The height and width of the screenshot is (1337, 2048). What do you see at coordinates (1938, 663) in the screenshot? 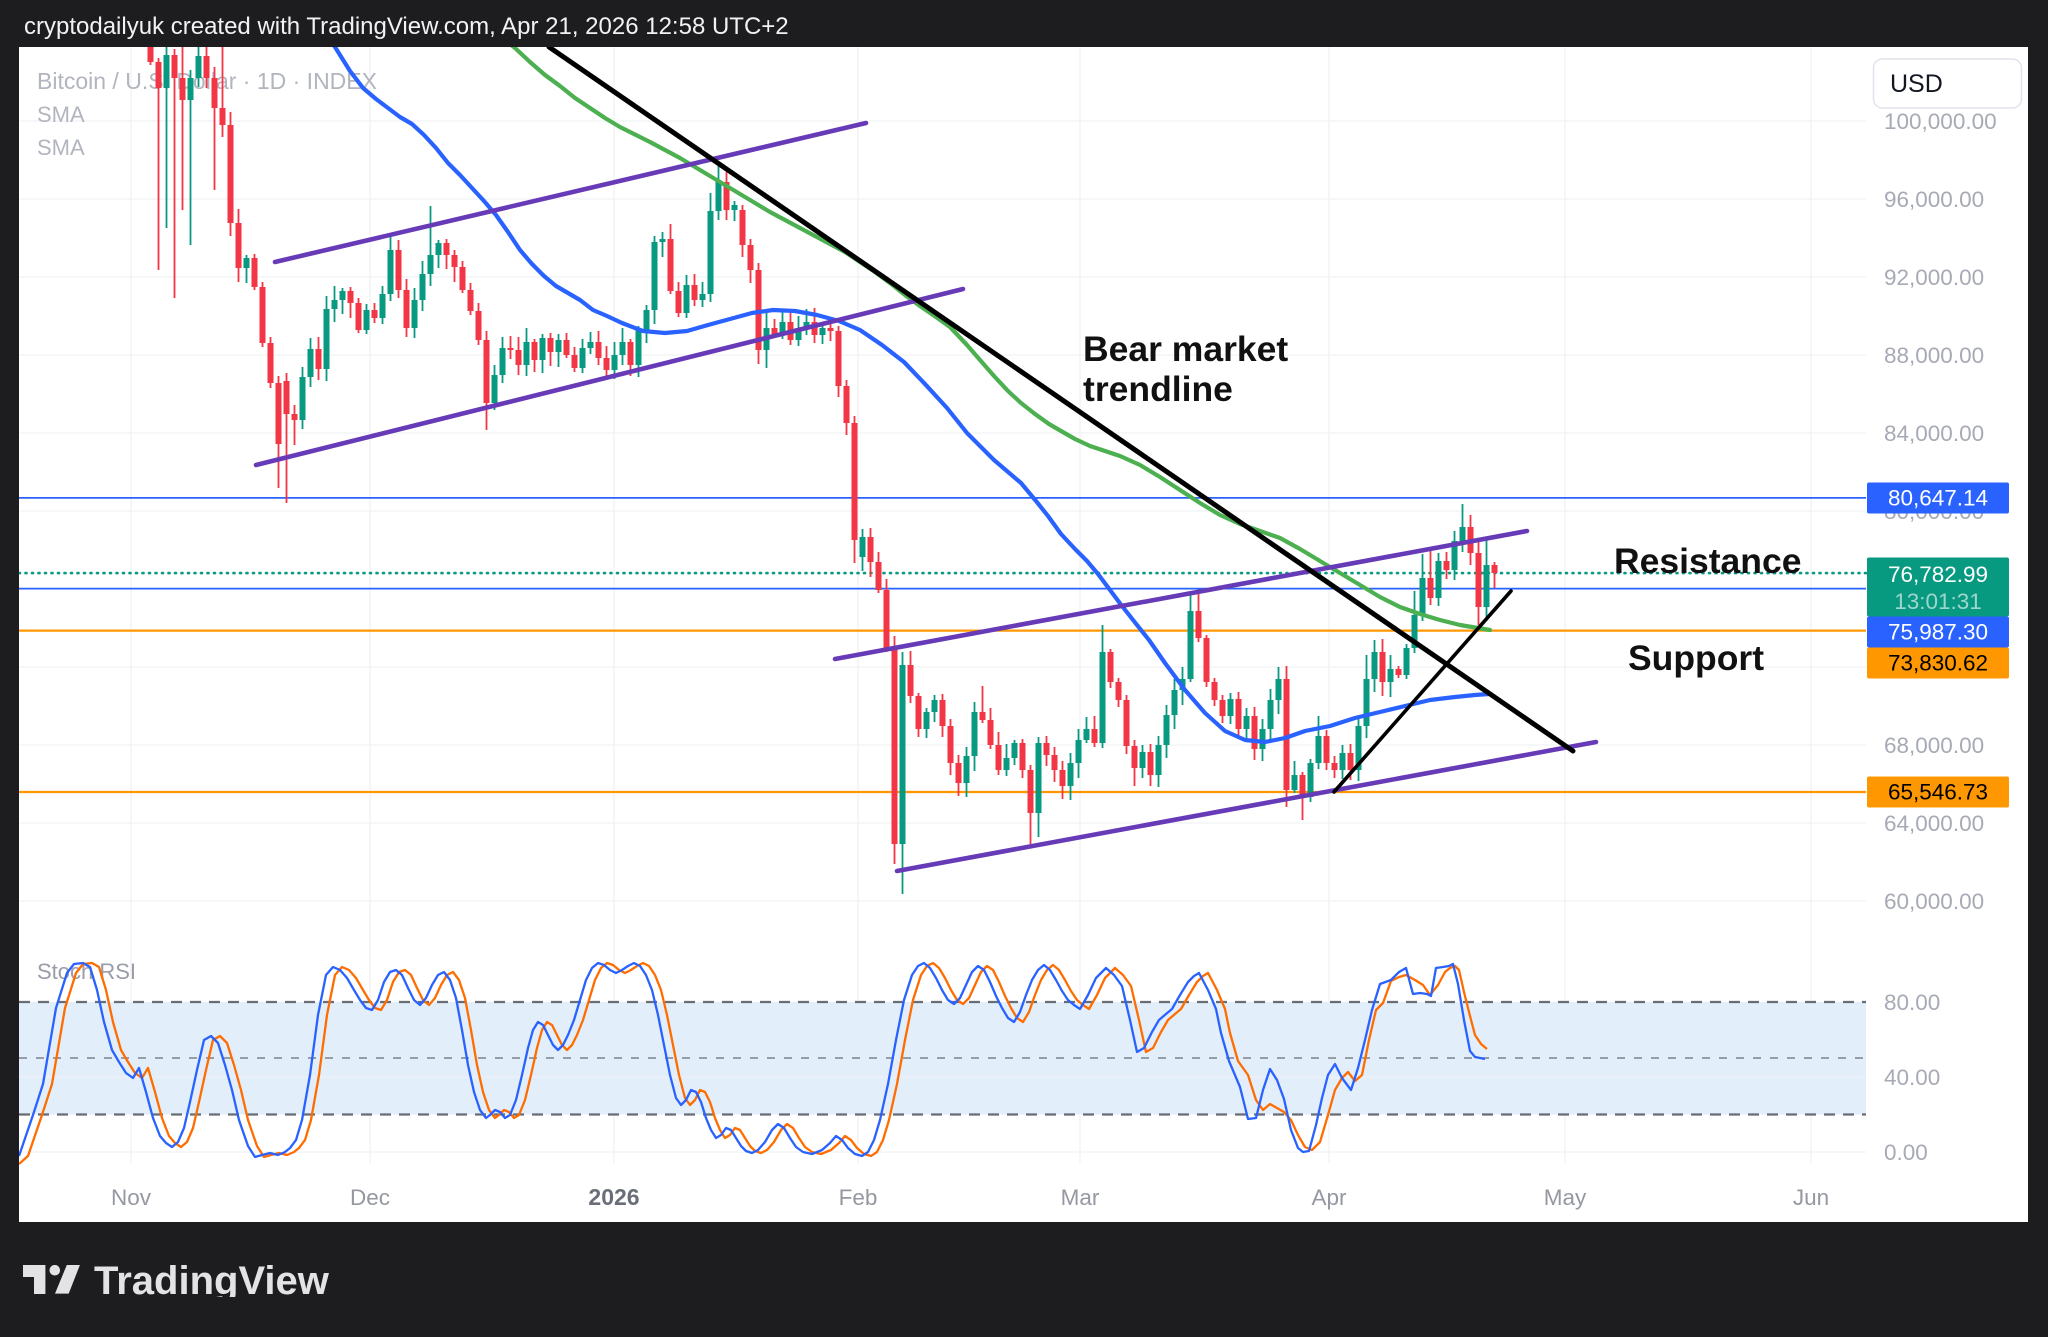
I see `svg-text: 73,830.62` at bounding box center [1938, 663].